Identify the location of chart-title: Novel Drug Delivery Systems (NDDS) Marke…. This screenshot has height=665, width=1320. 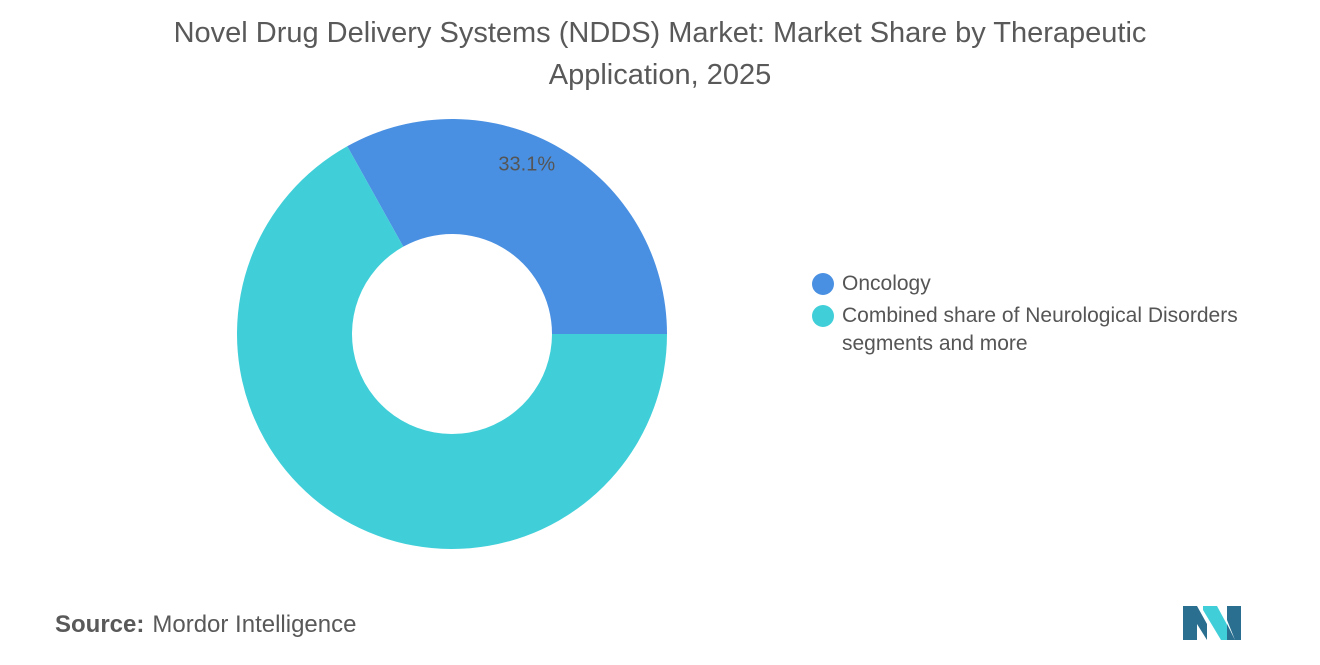
(660, 54).